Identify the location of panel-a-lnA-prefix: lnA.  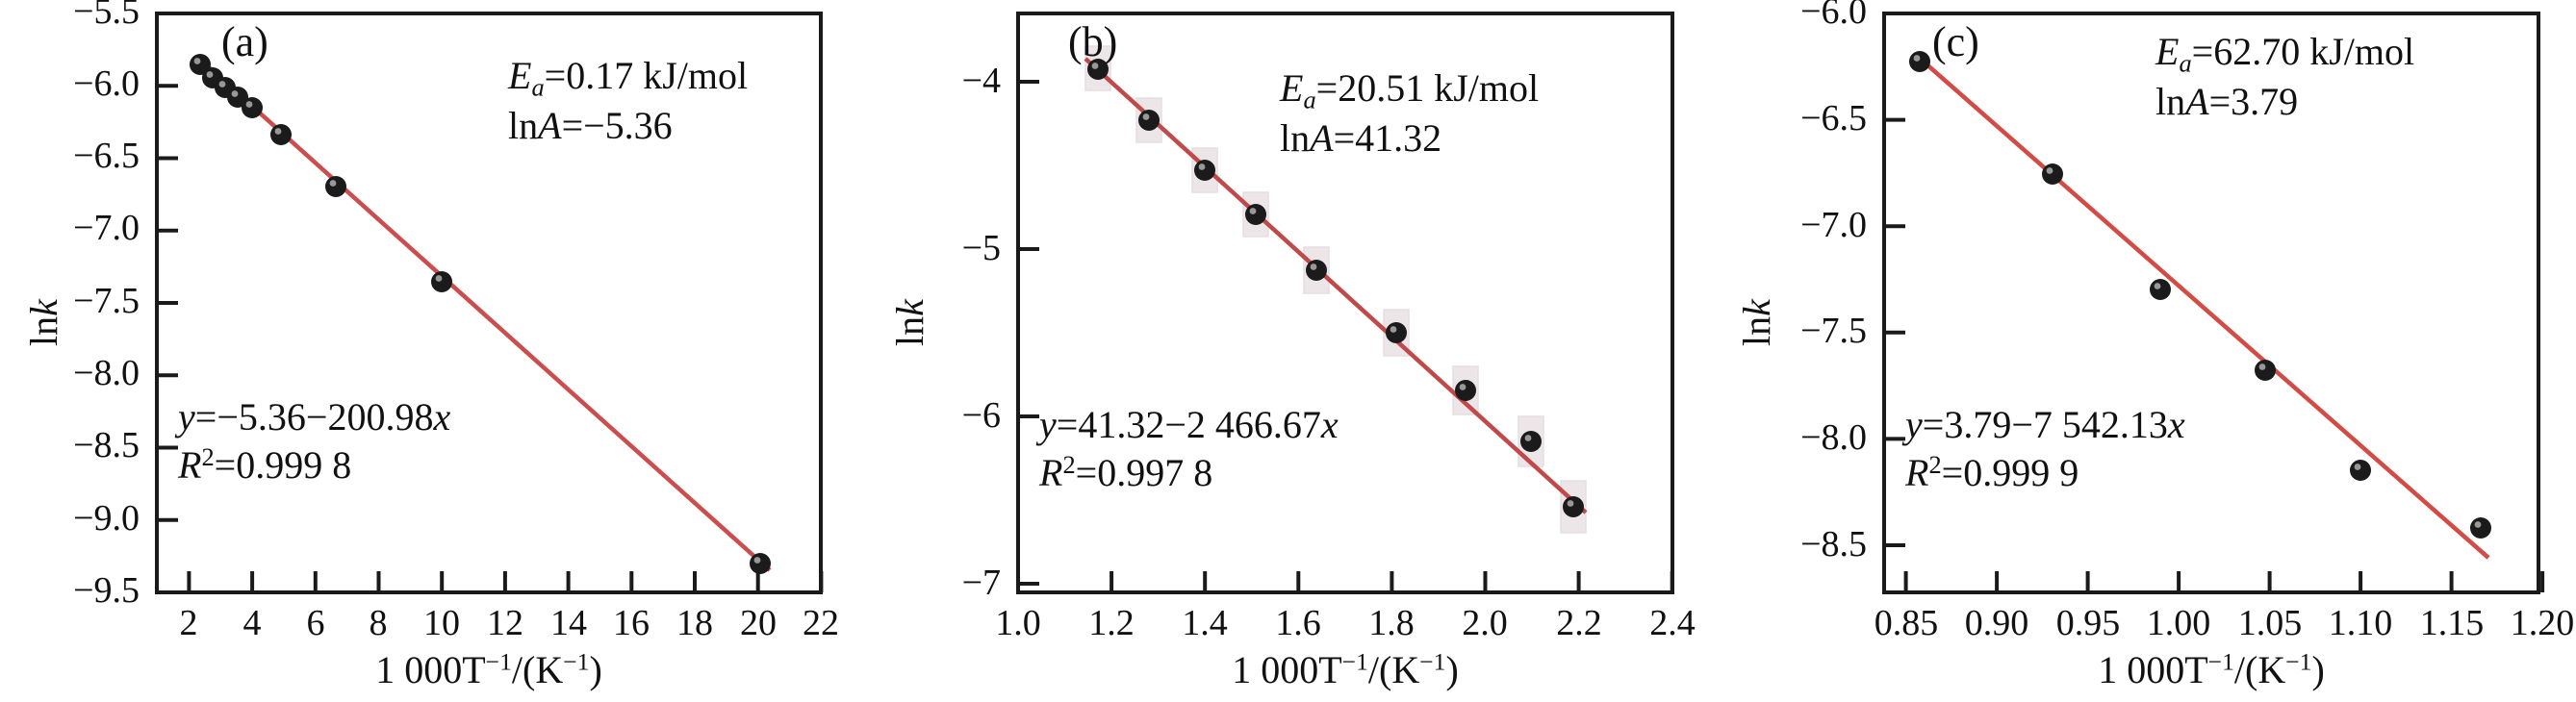
(535, 125).